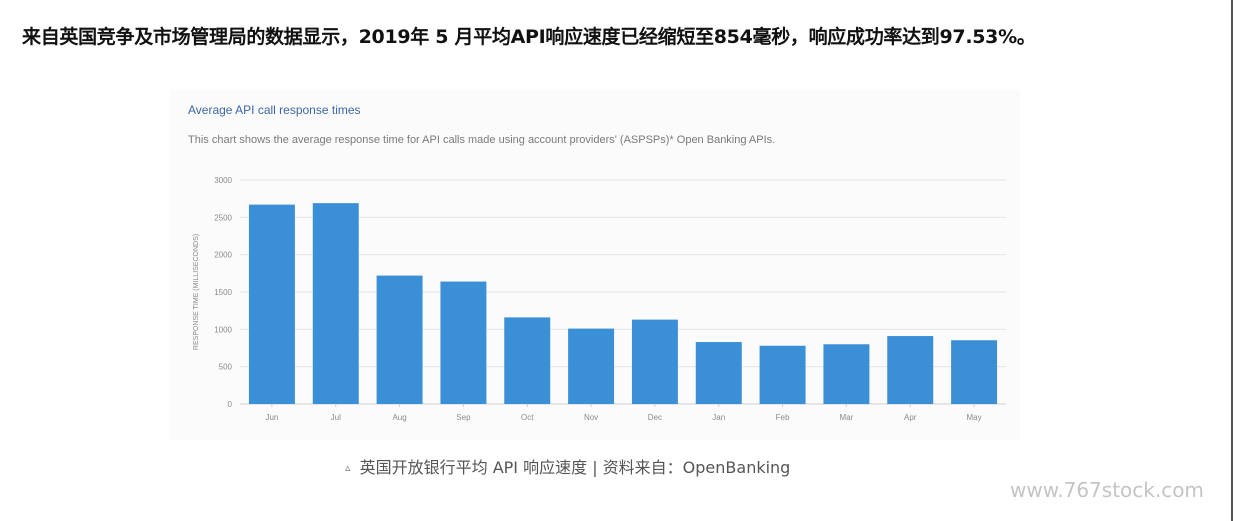 The image size is (1234, 521). Describe the element at coordinates (718, 373) in the screenshot. I see `bar-jan` at that location.